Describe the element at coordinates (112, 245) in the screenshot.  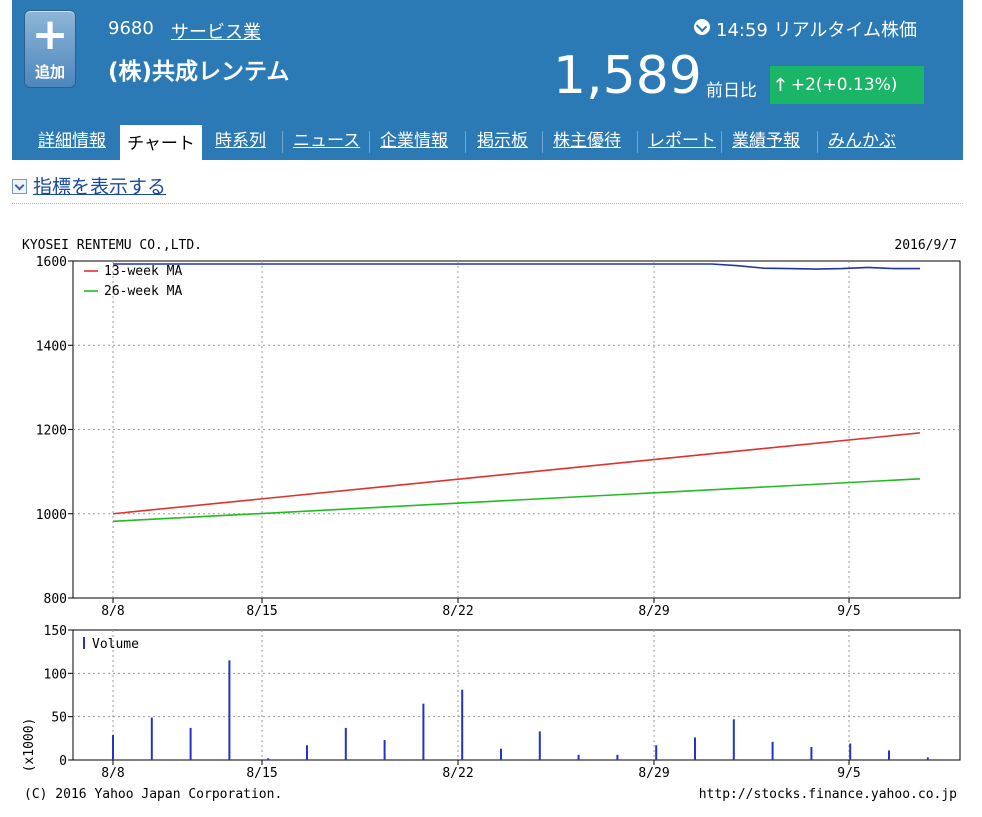
I see `chart-title: KYOSEI RENTEMU CO.,LTD.` at that location.